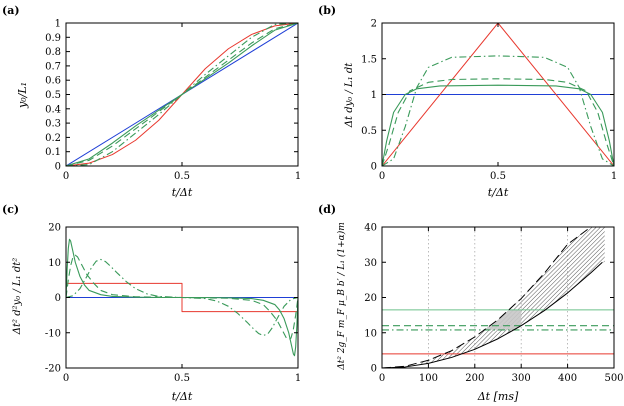 This screenshot has width=624, height=406. Describe the element at coordinates (53, 66) in the screenshot. I see `y-tick-label: 0.7` at that location.